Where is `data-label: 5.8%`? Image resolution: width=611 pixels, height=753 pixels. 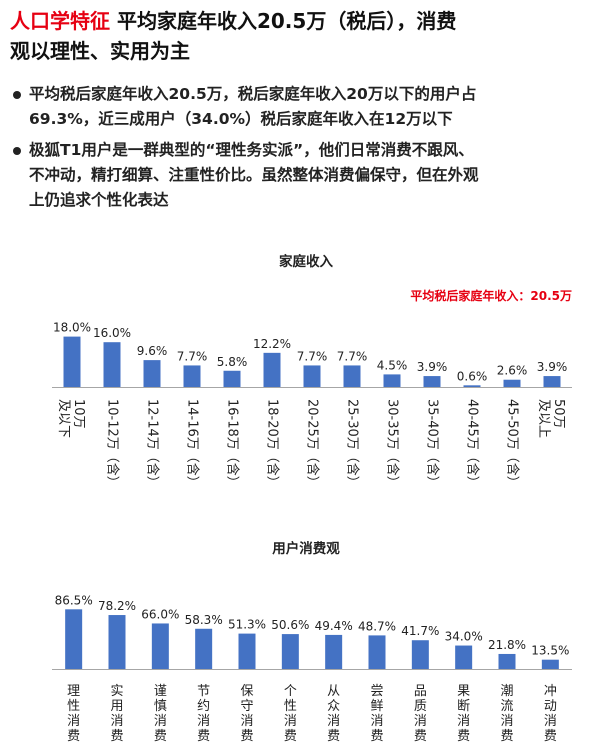
data-label: 5.8% is located at coordinates (232, 362).